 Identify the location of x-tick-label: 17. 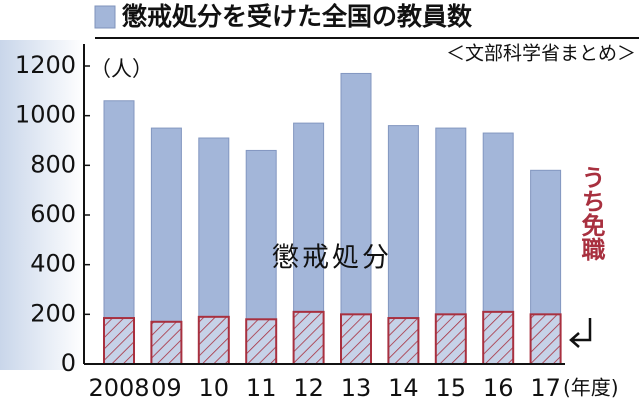
(545, 388).